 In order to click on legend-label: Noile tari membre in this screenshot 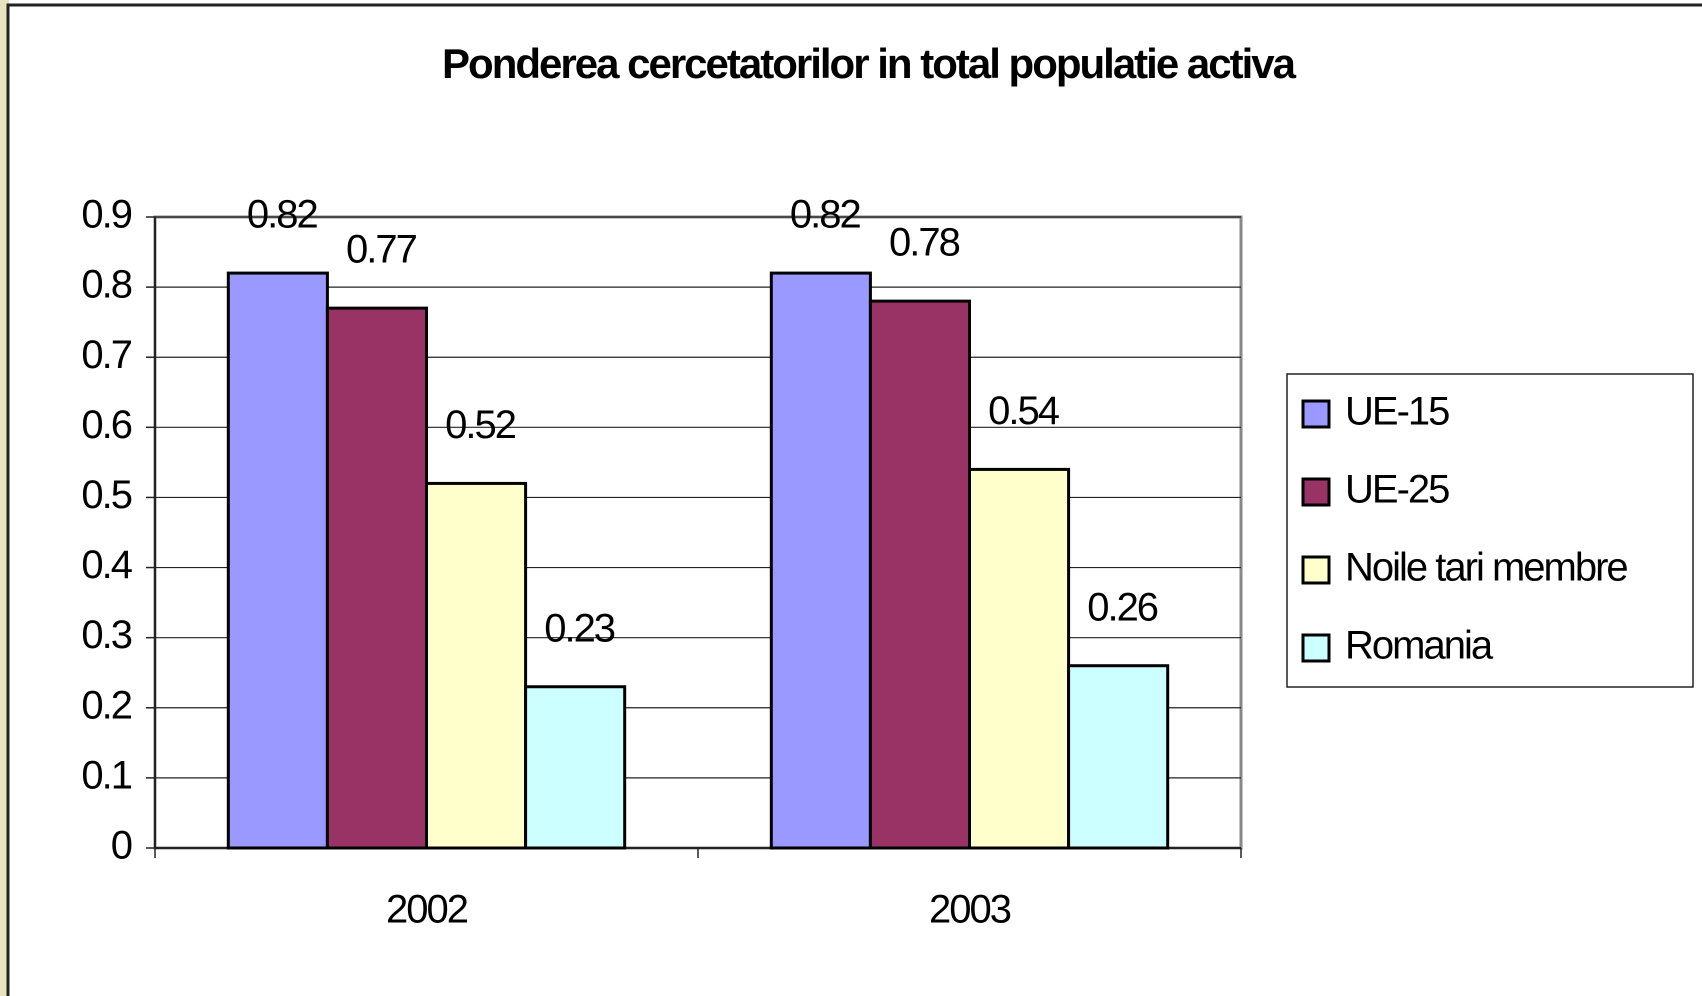, I will do `click(1486, 568)`.